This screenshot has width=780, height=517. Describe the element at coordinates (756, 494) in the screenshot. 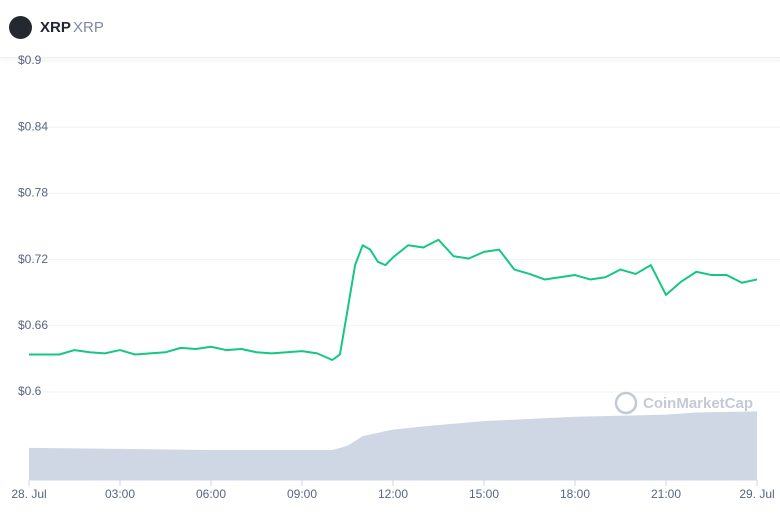

I see `x-tick-label: 29. Jul` at that location.